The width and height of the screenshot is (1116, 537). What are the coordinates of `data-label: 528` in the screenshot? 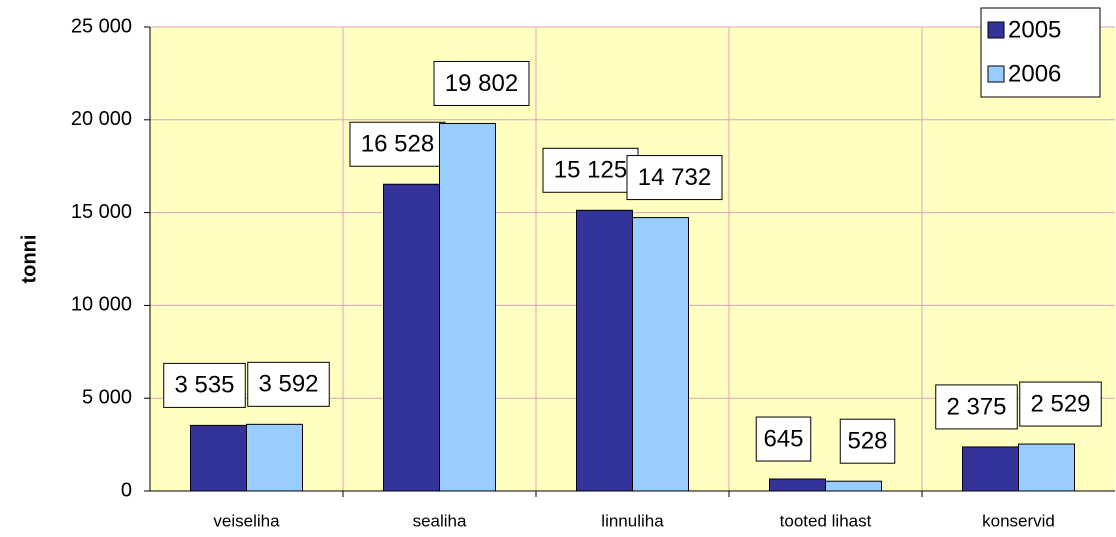 It's located at (867, 441).